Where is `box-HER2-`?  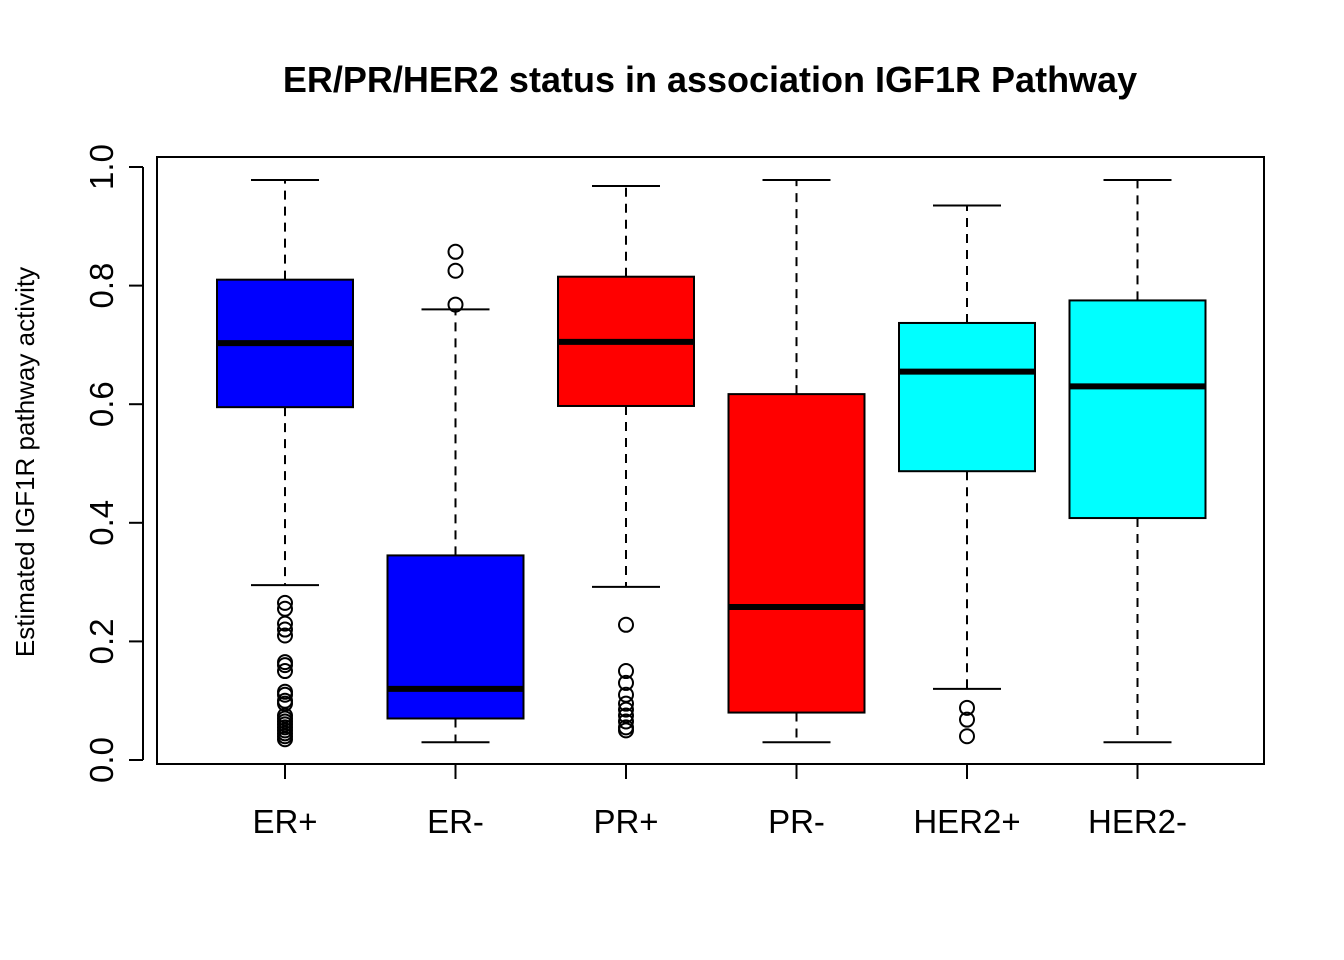 box-HER2- is located at coordinates (1137, 461).